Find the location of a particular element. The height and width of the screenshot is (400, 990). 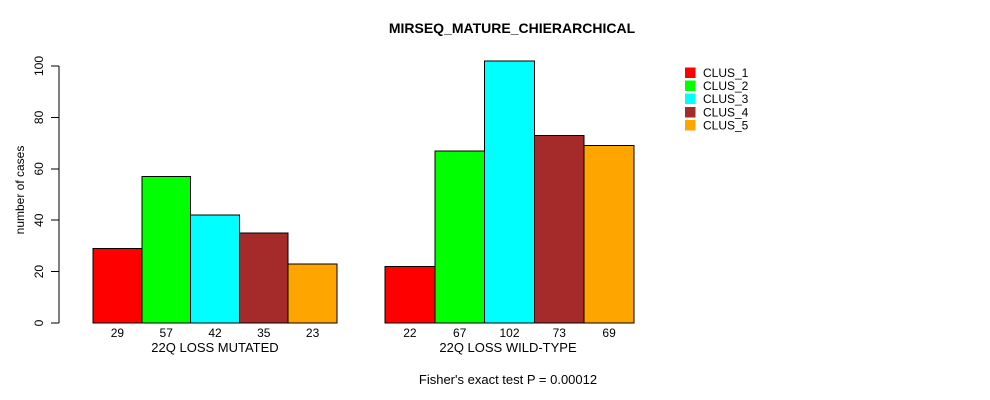

legend-label-clus_4: CLUS_4 is located at coordinates (726, 112).